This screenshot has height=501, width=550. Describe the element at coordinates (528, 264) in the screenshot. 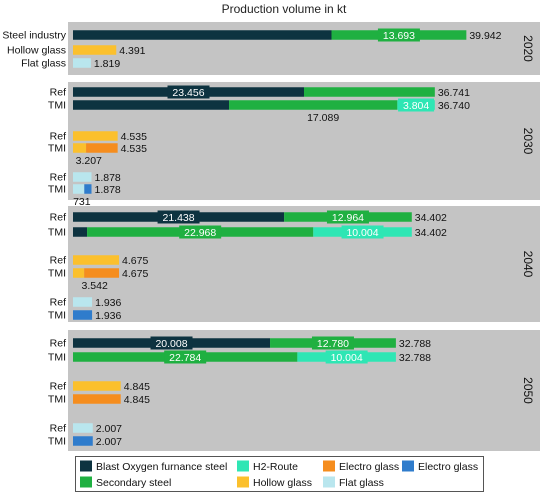

I see `period-year-label: 2040` at that location.